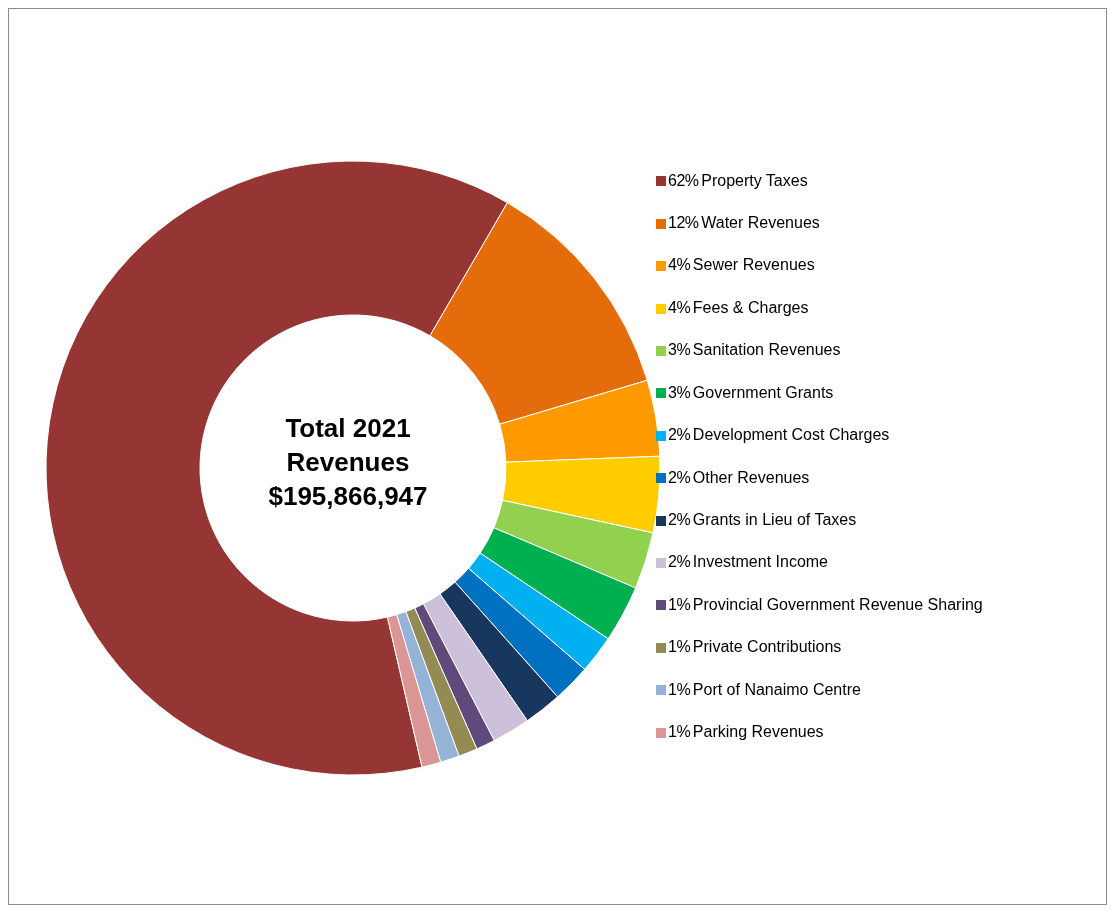 The width and height of the screenshot is (1115, 915). What do you see at coordinates (791, 435) in the screenshot?
I see `legend-label: Development Cost Charges` at bounding box center [791, 435].